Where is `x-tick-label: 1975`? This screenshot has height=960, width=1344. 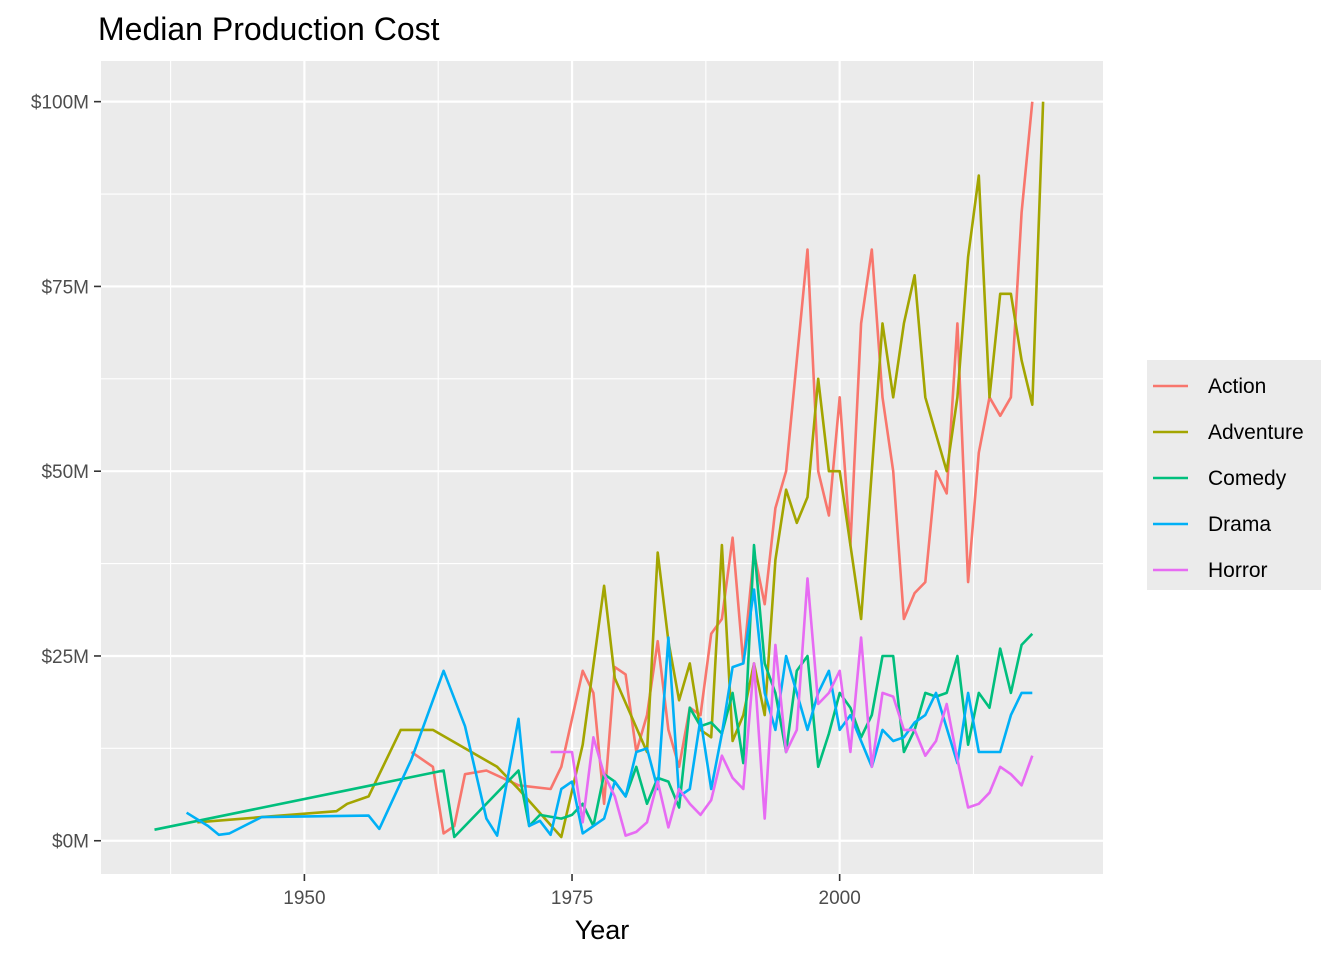
x-tick-label: 1975 is located at coordinates (572, 898).